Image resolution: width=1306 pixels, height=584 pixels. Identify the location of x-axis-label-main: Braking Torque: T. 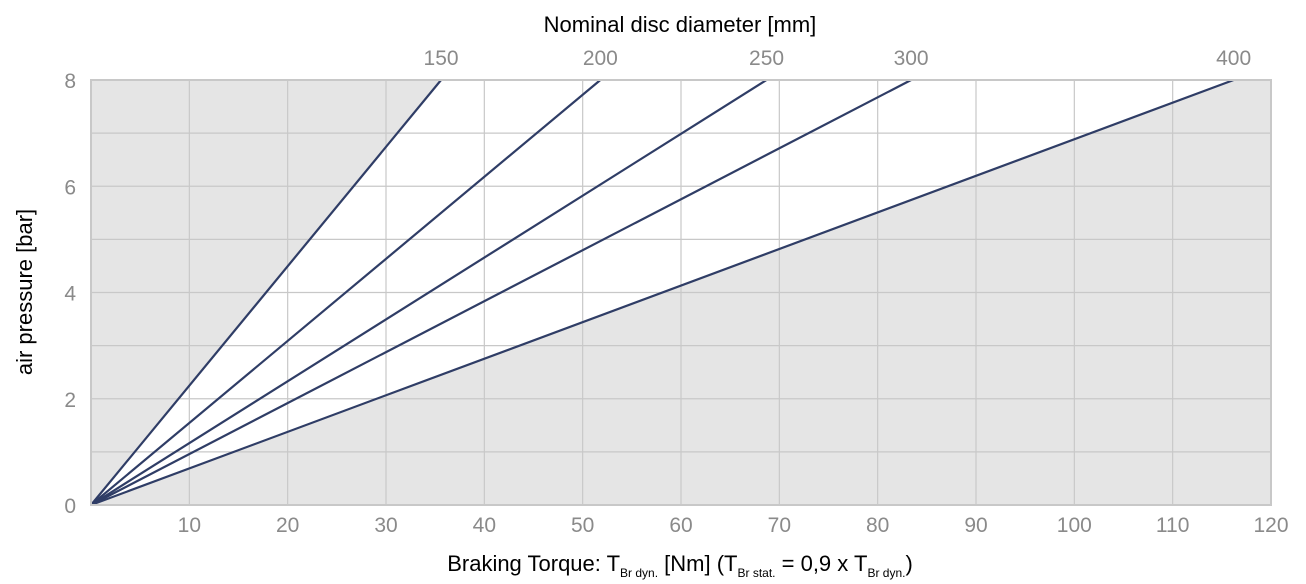
(533, 563).